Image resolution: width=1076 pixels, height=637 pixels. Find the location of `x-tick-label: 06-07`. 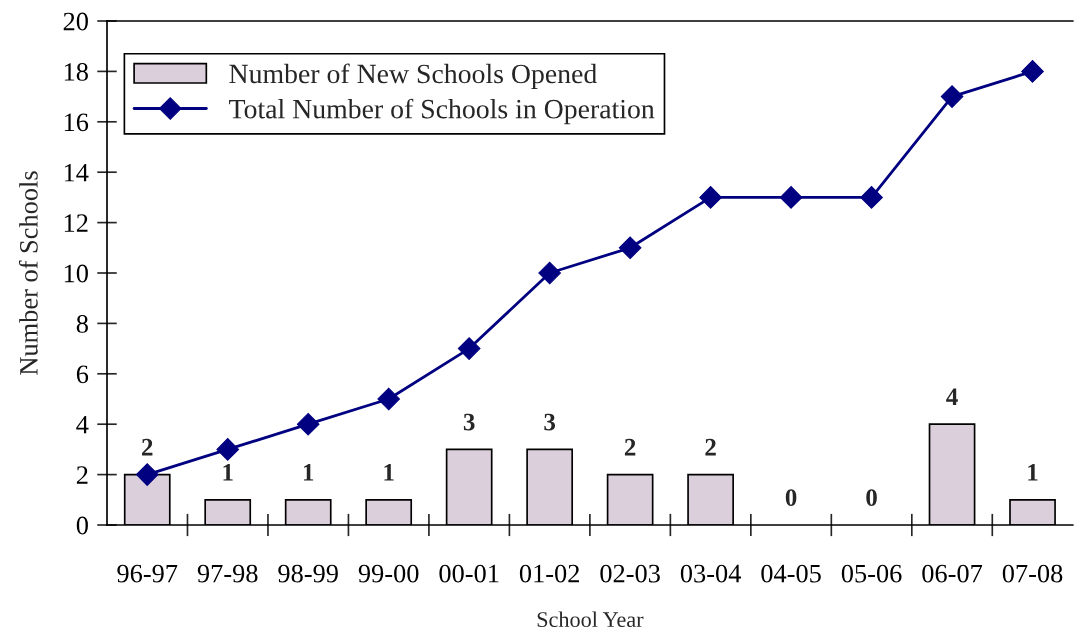

x-tick-label: 06-07 is located at coordinates (952, 573).